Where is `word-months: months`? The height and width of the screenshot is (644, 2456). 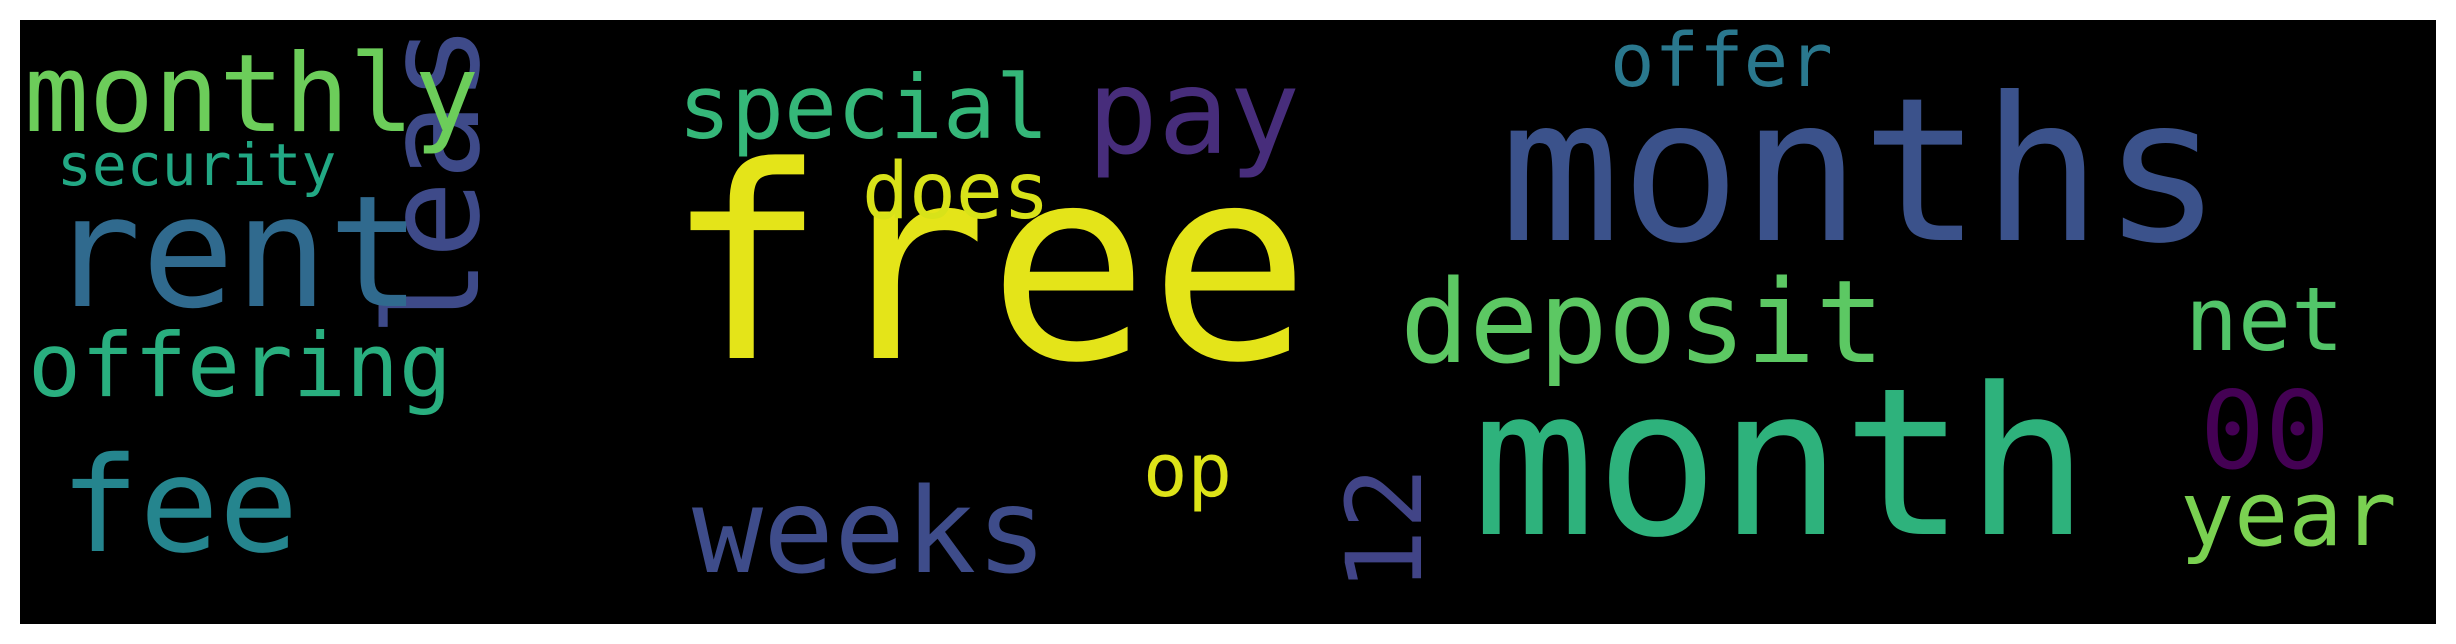
word-months: months is located at coordinates (1861, 171).